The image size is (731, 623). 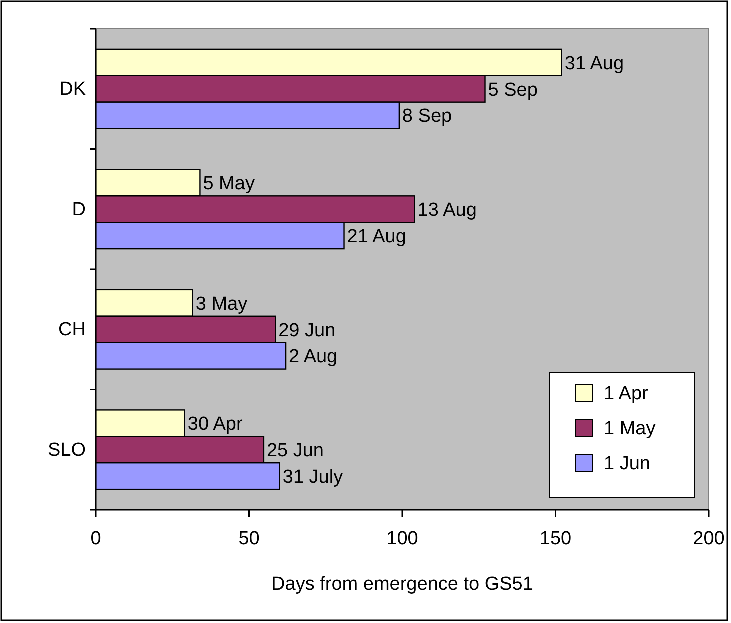 I want to click on data-label: 29 Jun, so click(x=307, y=331).